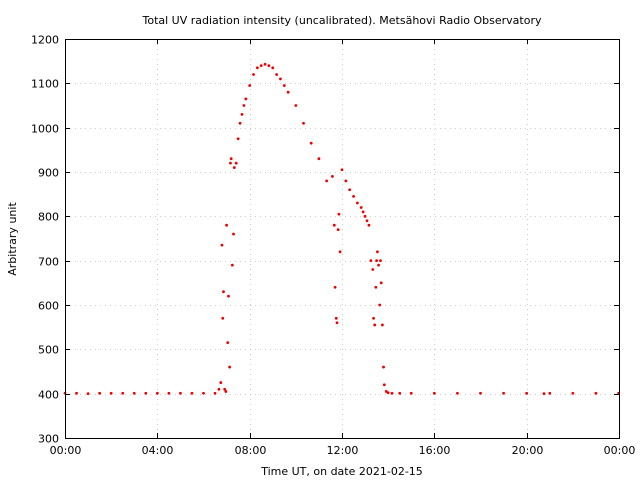  I want to click on y-tick-label: 1000, so click(45, 129).